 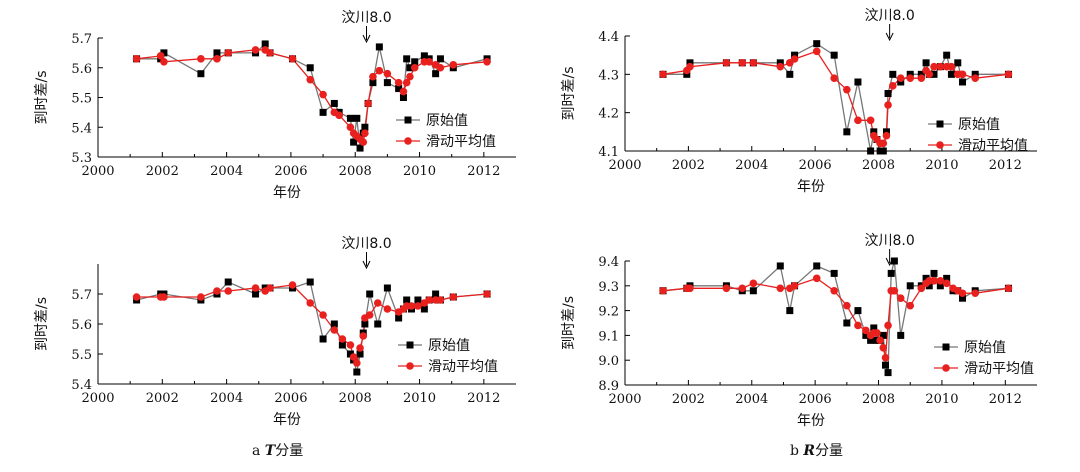 What do you see at coordinates (410, 345) in the screenshot?
I see `legend-marker-raw` at bounding box center [410, 345].